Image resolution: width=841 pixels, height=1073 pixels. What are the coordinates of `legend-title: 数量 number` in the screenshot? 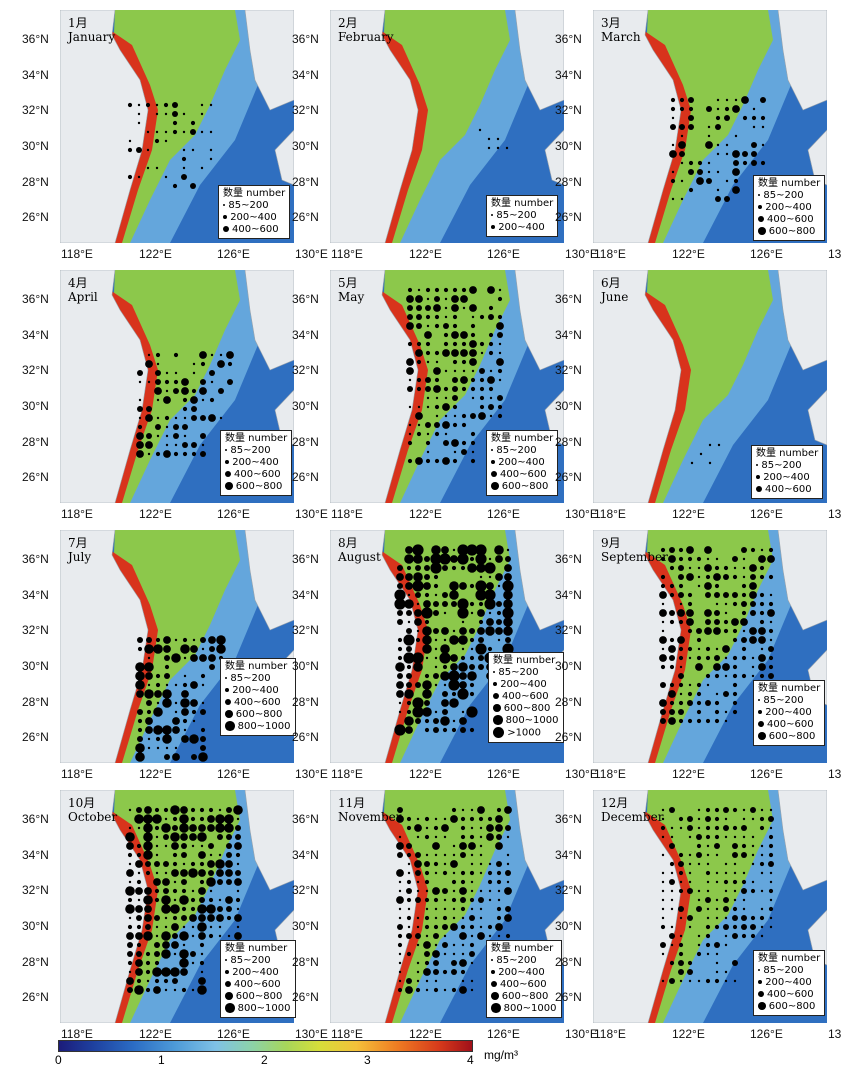 It's located at (254, 193).